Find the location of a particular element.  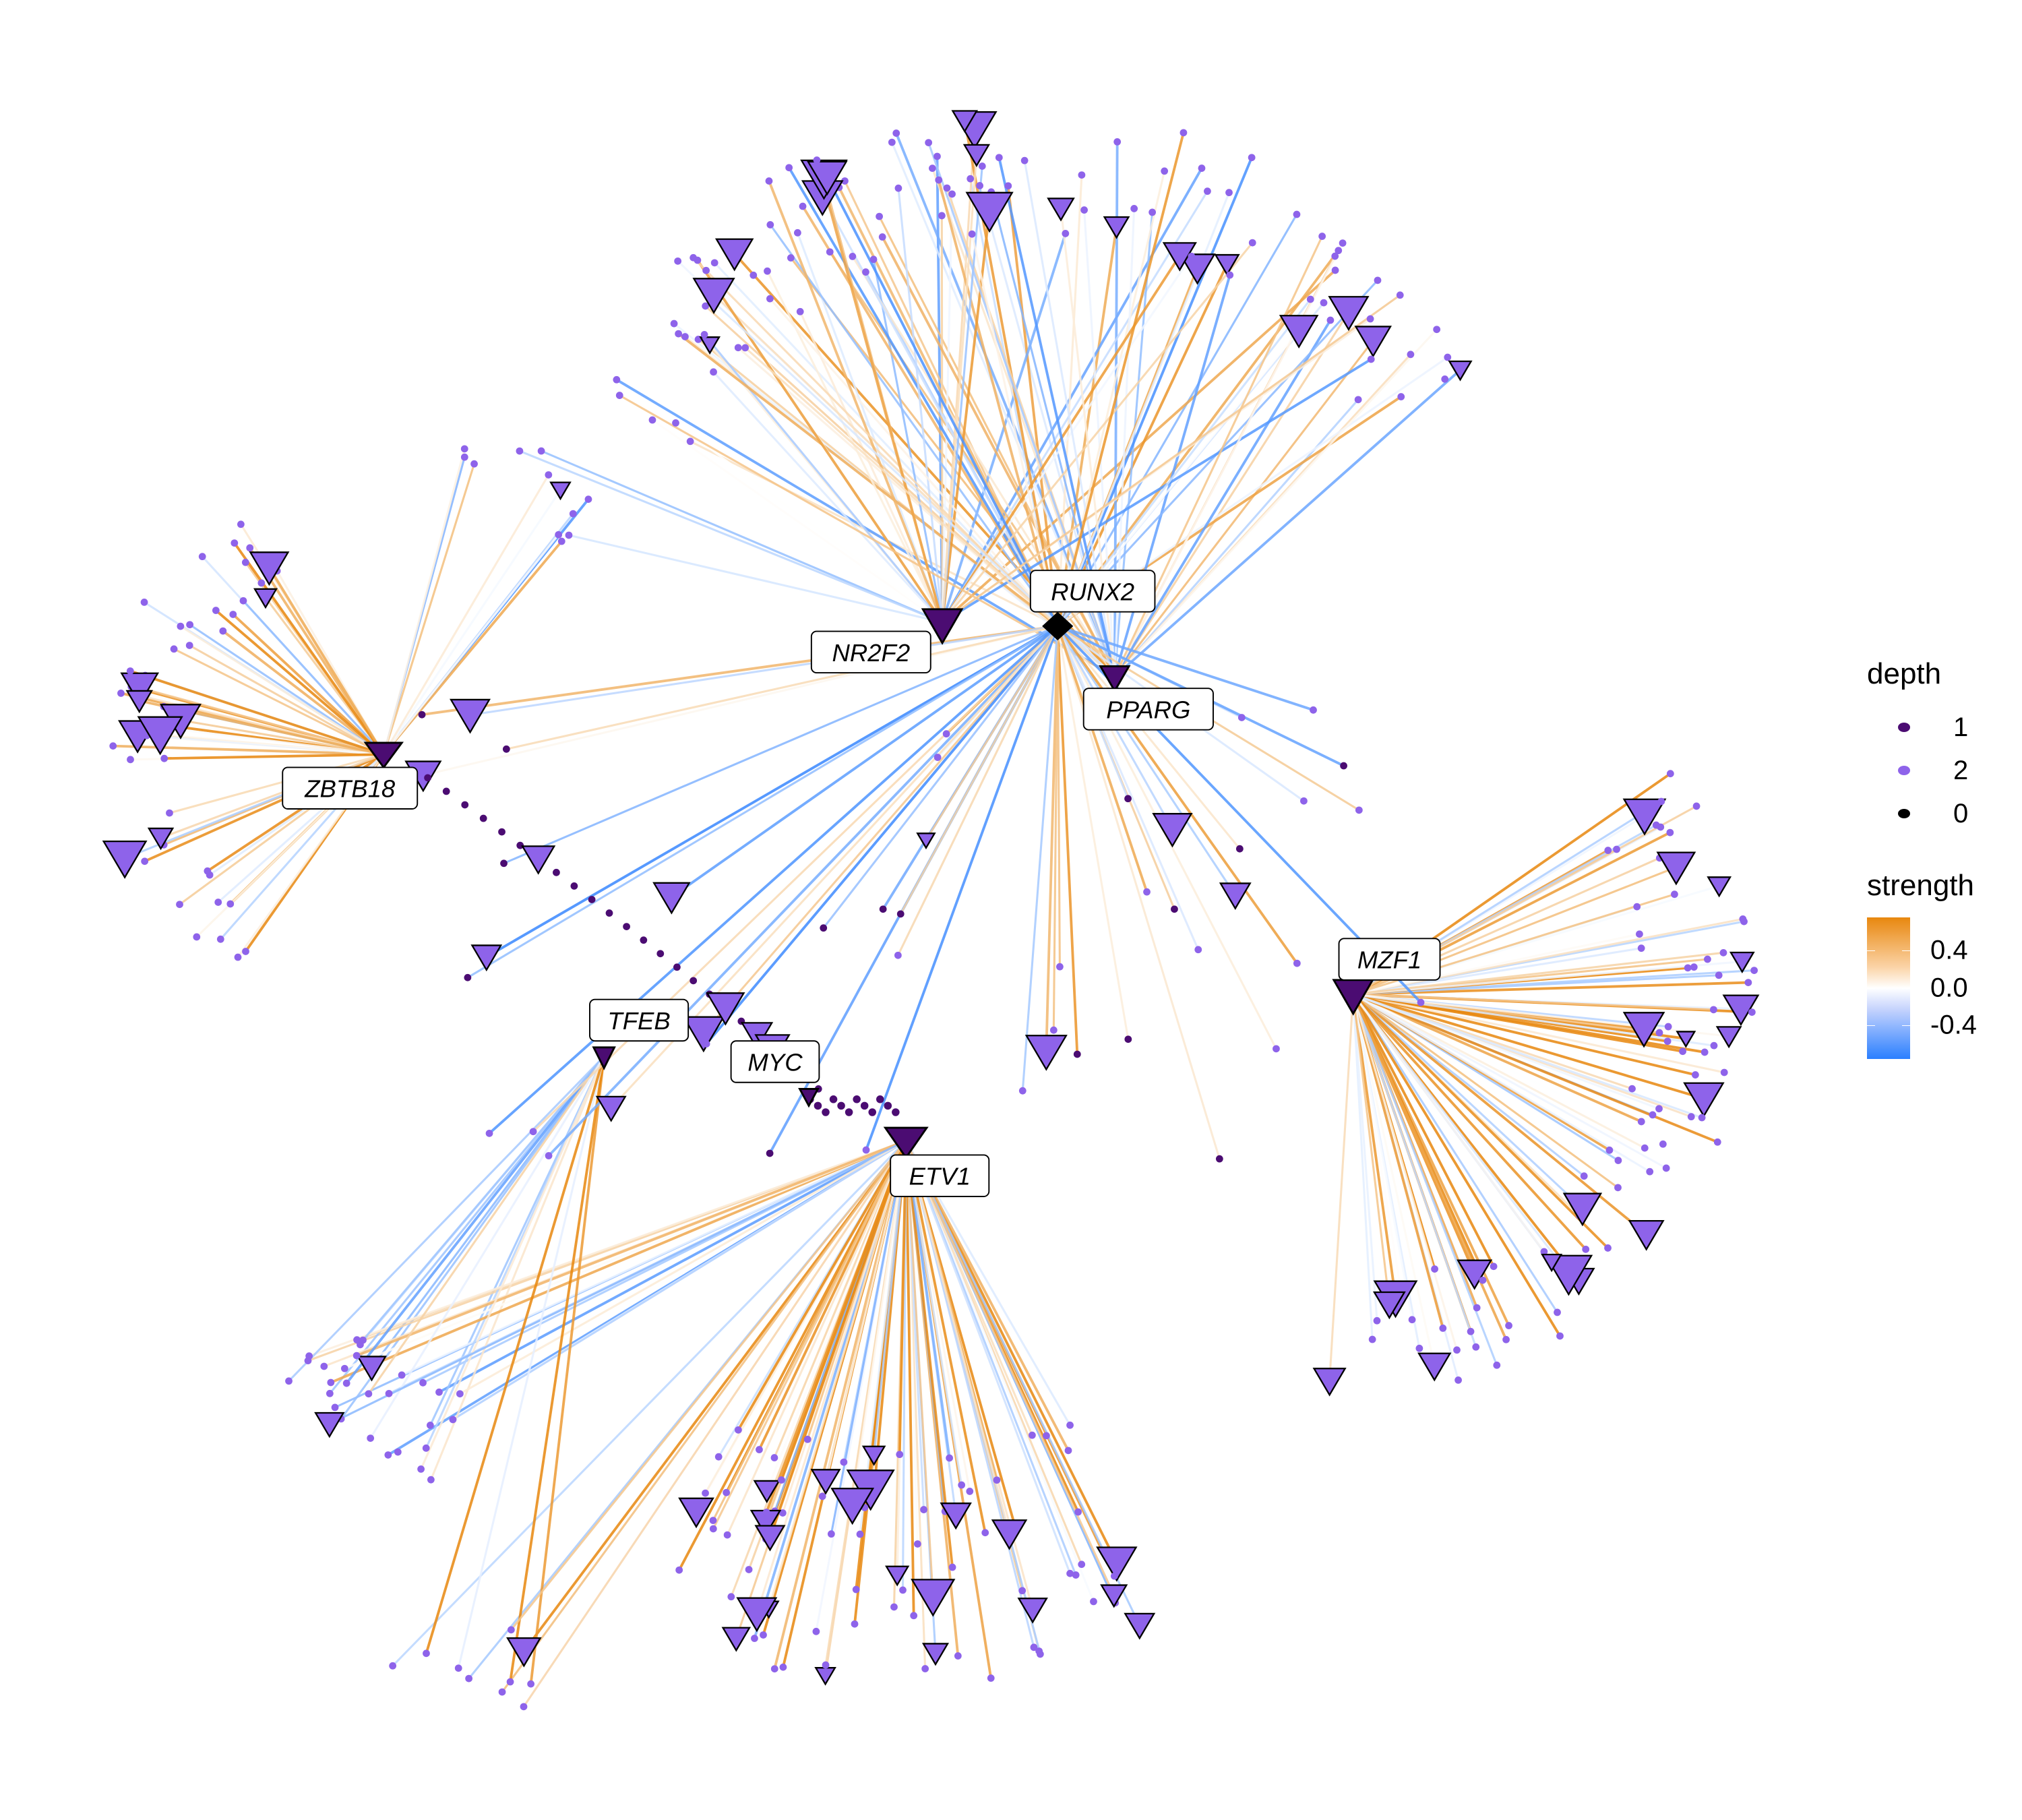

strength-tick-label: 0.4 is located at coordinates (1949, 950).